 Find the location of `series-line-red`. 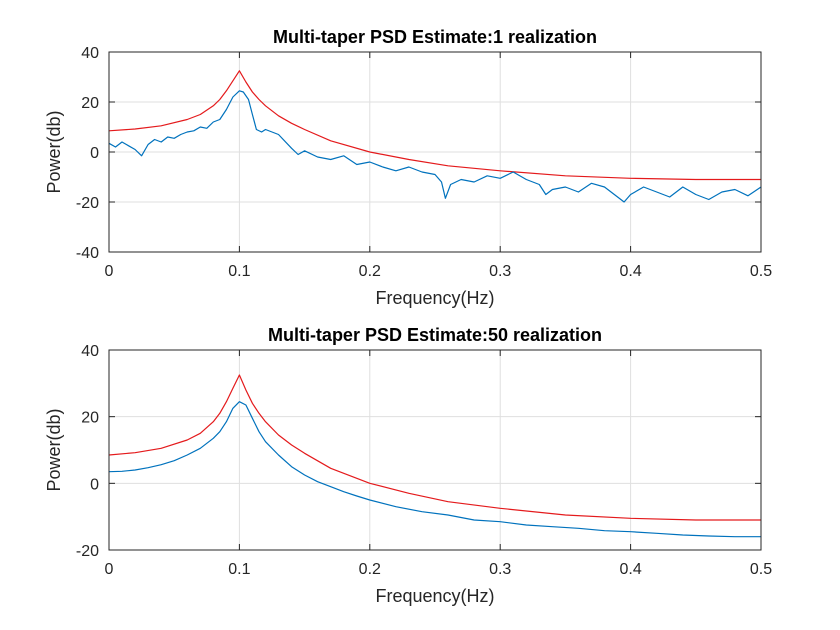

series-line-red is located at coordinates (434, 125).